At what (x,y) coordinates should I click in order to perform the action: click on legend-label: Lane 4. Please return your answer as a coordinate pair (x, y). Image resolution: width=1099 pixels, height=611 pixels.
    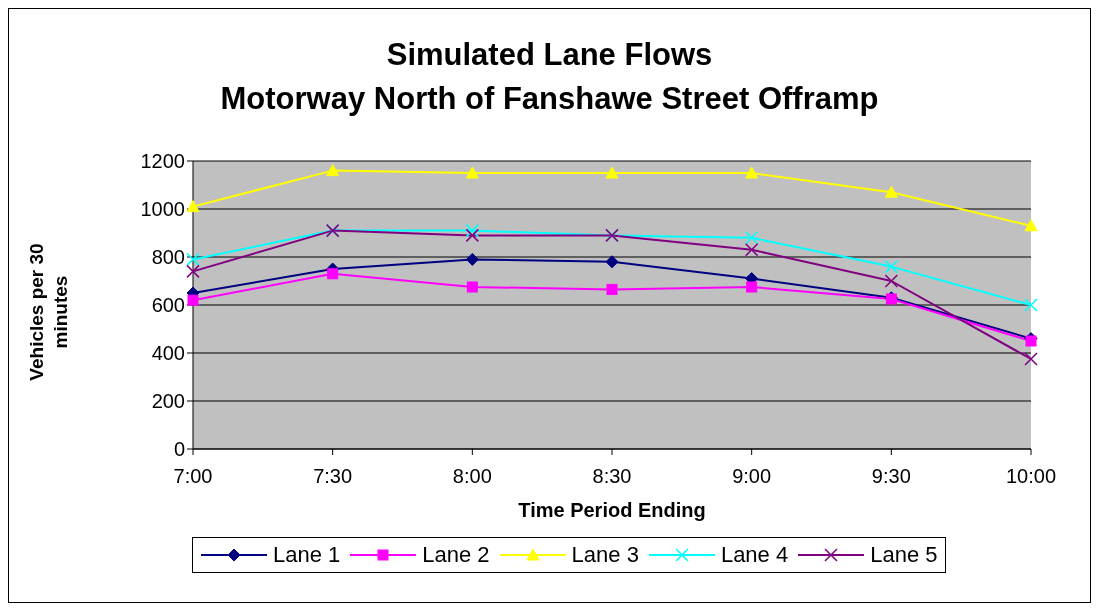
    Looking at the image, I should click on (754, 555).